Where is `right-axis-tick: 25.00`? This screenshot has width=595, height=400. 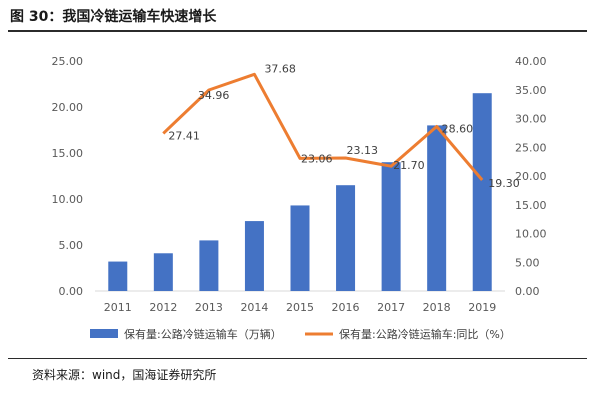
right-axis-tick: 25.00 is located at coordinates (531, 147).